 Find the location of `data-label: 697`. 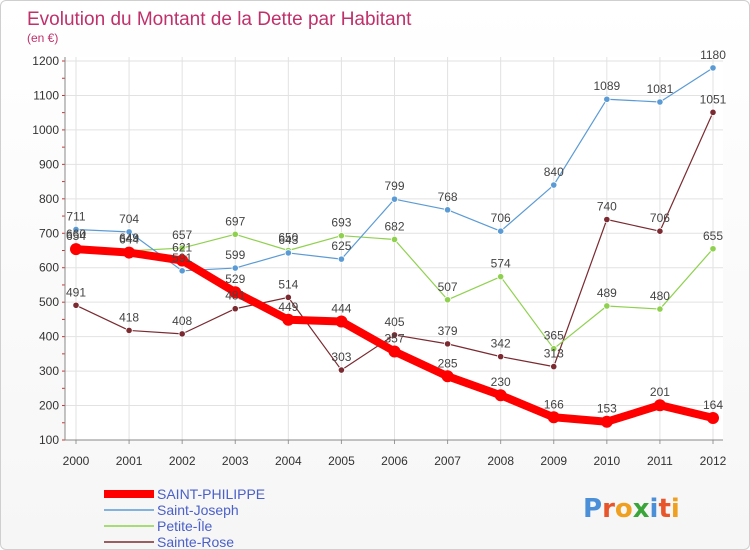

data-label: 697 is located at coordinates (235, 221).